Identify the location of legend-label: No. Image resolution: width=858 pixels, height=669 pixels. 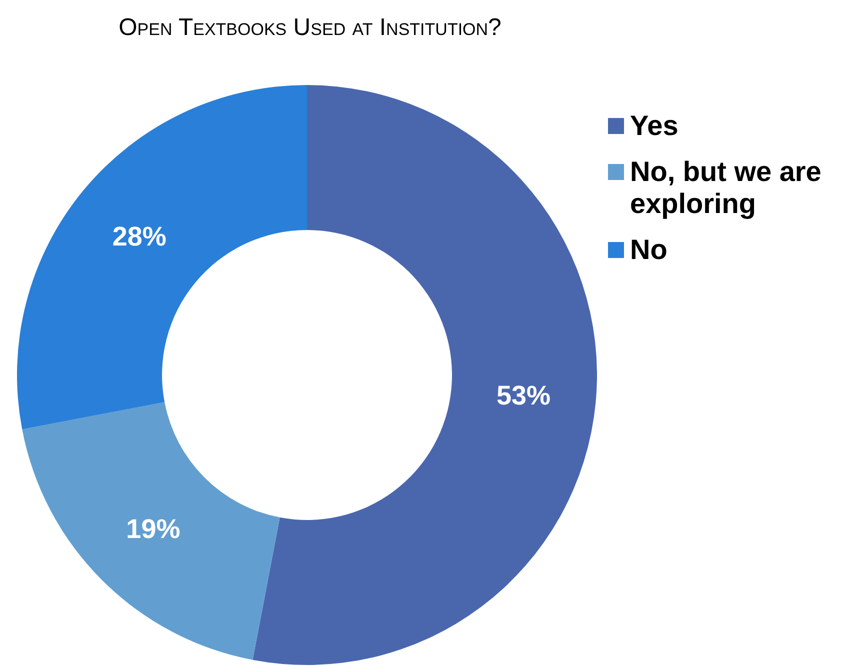
(649, 250).